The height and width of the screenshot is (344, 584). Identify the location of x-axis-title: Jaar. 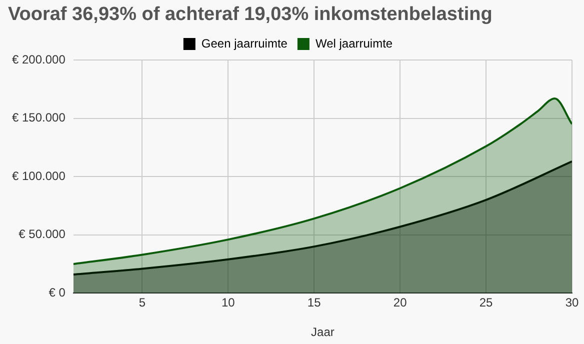
(322, 332).